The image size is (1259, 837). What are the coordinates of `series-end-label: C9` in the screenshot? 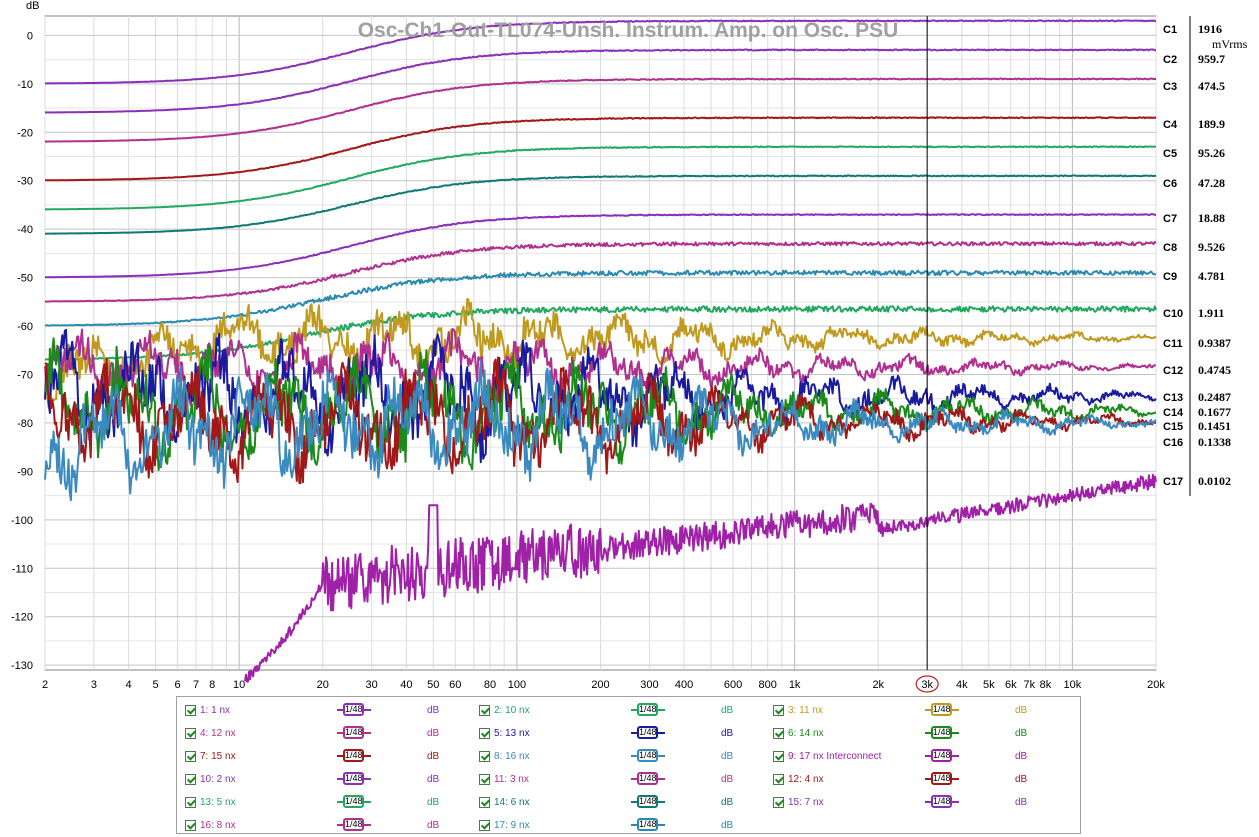 It's located at (1170, 277).